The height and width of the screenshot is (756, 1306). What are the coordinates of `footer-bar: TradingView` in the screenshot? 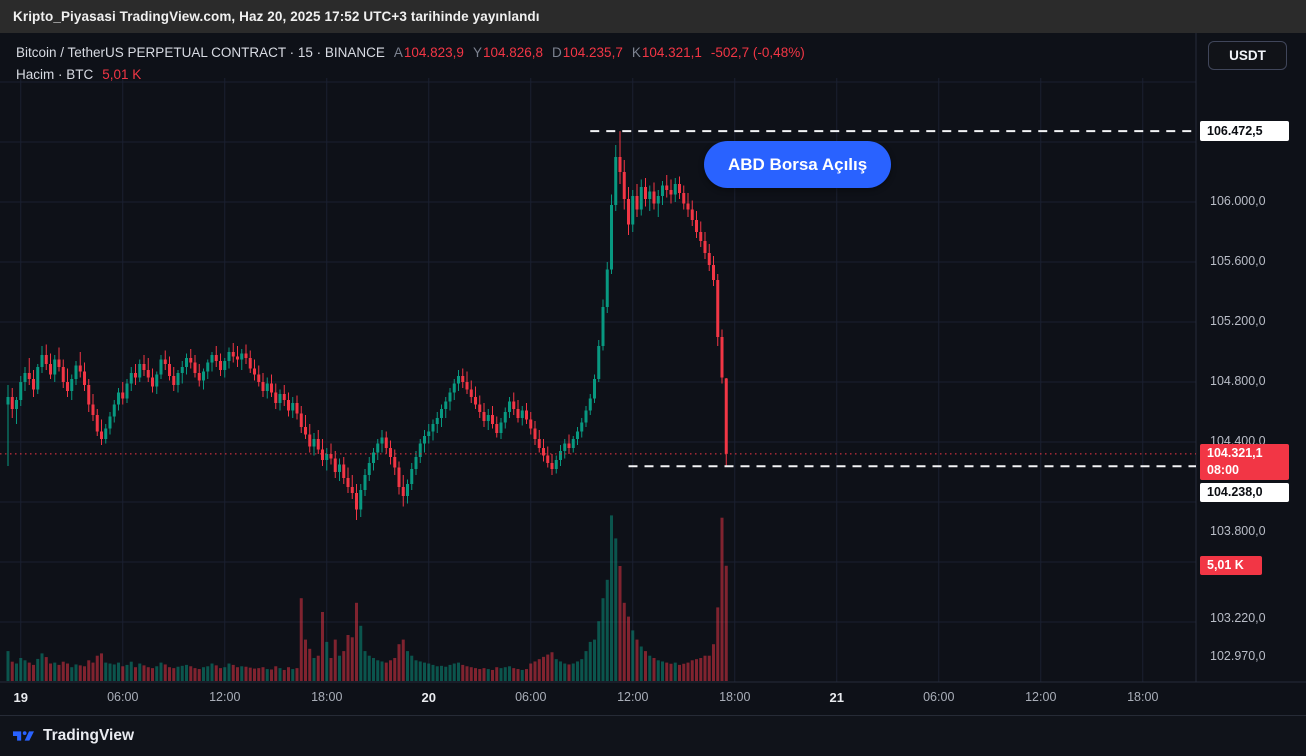 It's located at (653, 735).